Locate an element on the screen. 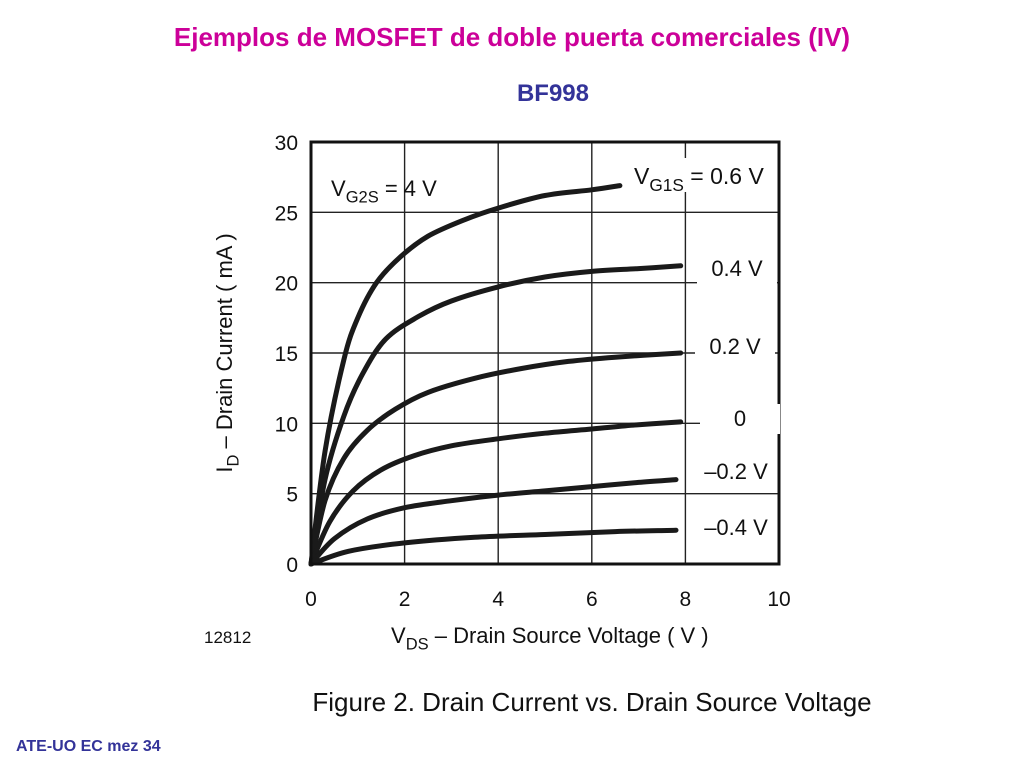  x-tick-label: 10 is located at coordinates (778, 599).